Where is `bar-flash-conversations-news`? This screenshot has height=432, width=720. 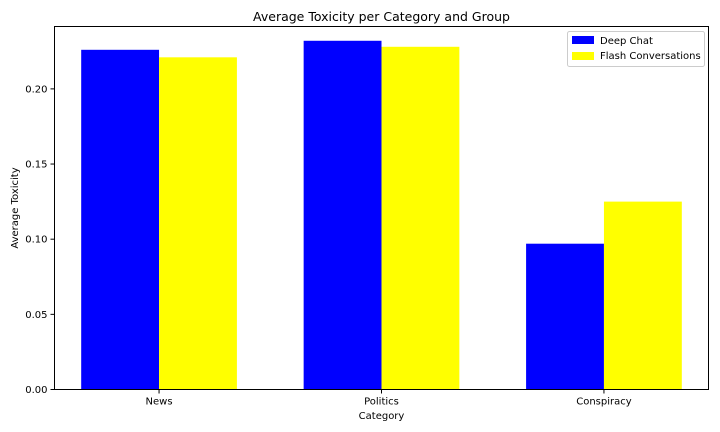 bar-flash-conversations-news is located at coordinates (198, 223).